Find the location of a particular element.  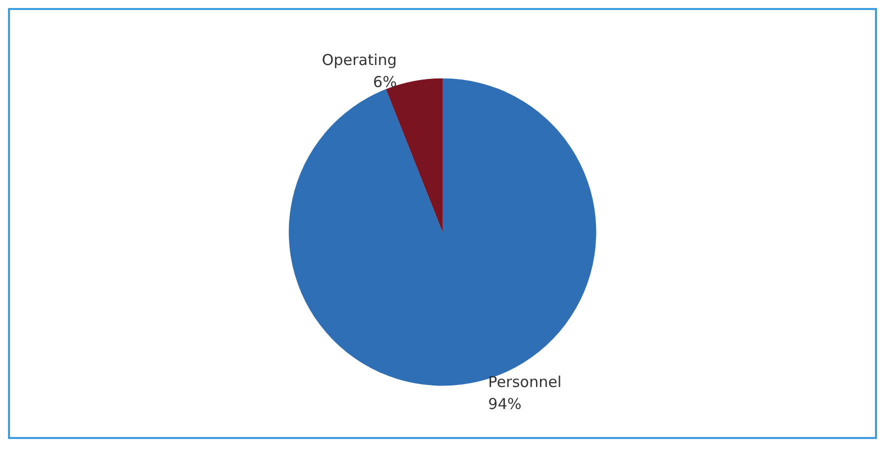

slice-label: Operating is located at coordinates (359, 60).